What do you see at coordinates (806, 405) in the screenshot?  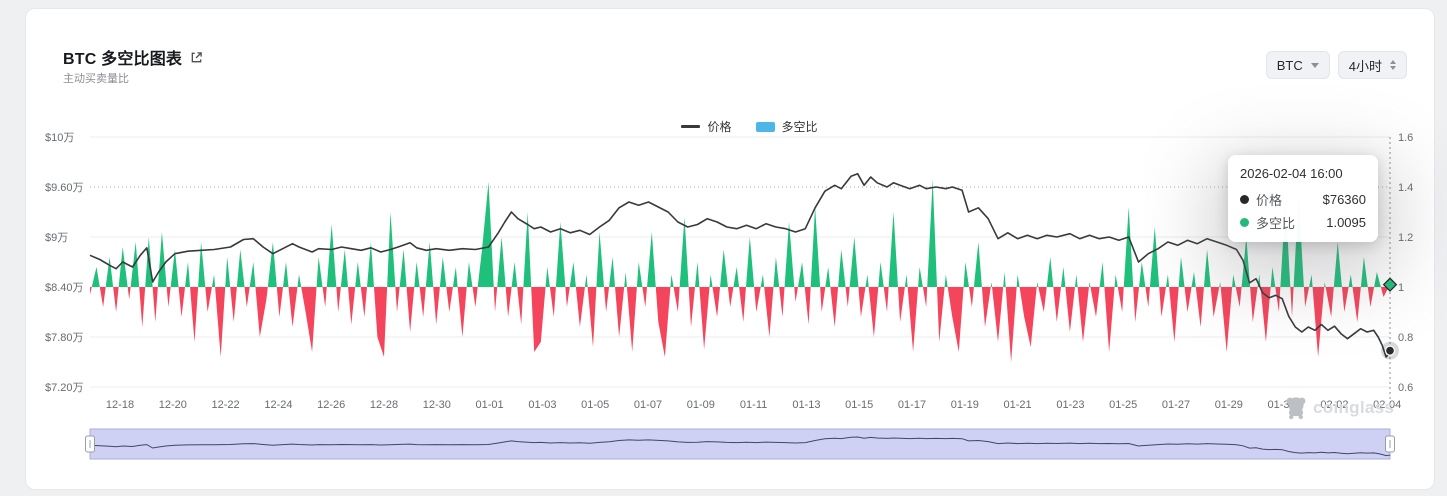 I see `x-axis-tick-label: 01-13` at bounding box center [806, 405].